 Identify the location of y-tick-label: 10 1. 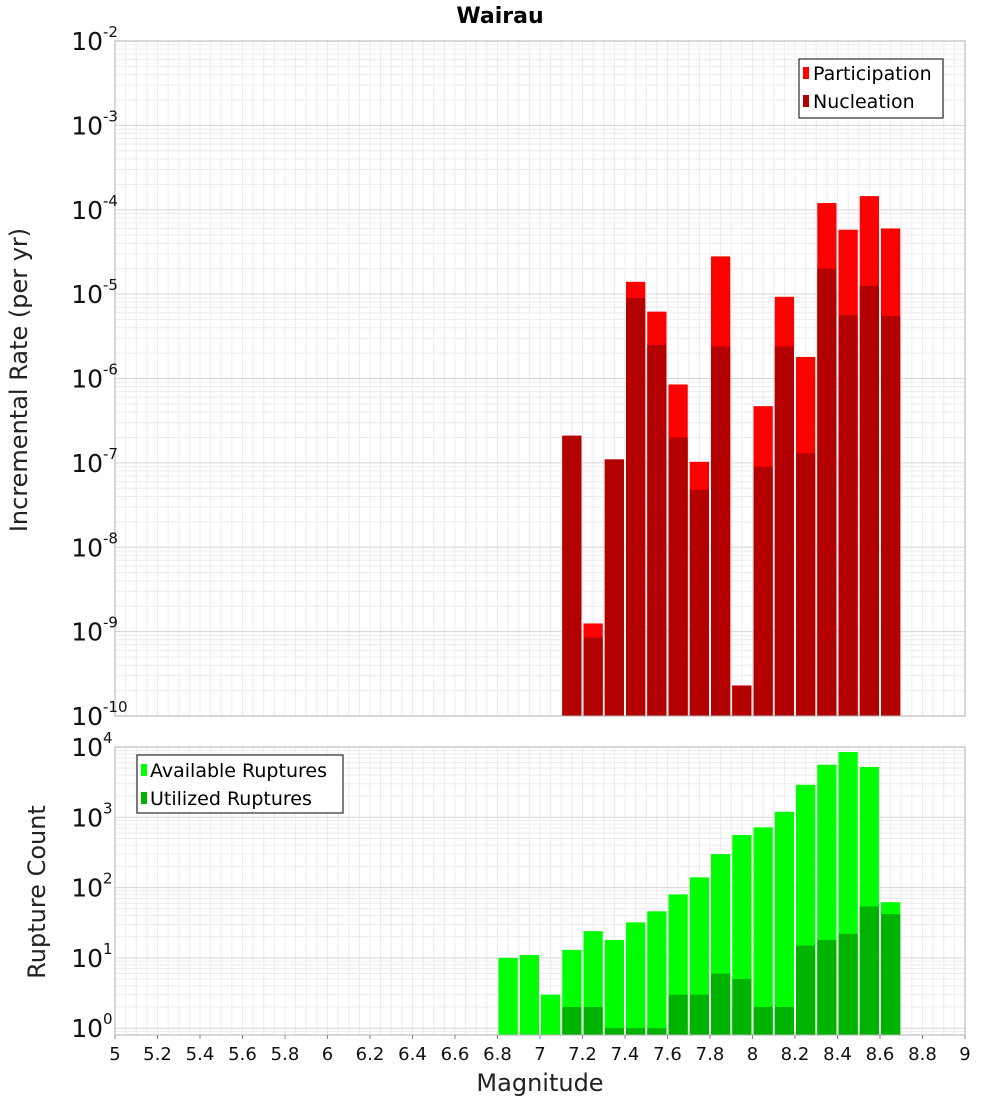
(91, 956).